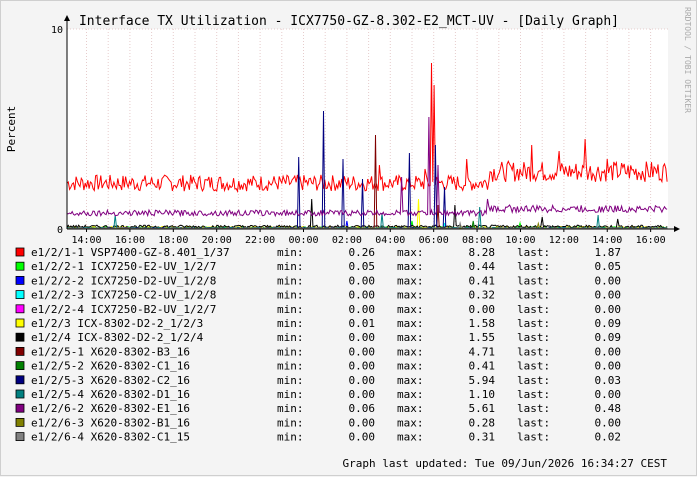 Image resolution: width=697 pixels, height=477 pixels. What do you see at coordinates (482, 323) in the screenshot?
I see `legend-max-value: 1.58` at bounding box center [482, 323].